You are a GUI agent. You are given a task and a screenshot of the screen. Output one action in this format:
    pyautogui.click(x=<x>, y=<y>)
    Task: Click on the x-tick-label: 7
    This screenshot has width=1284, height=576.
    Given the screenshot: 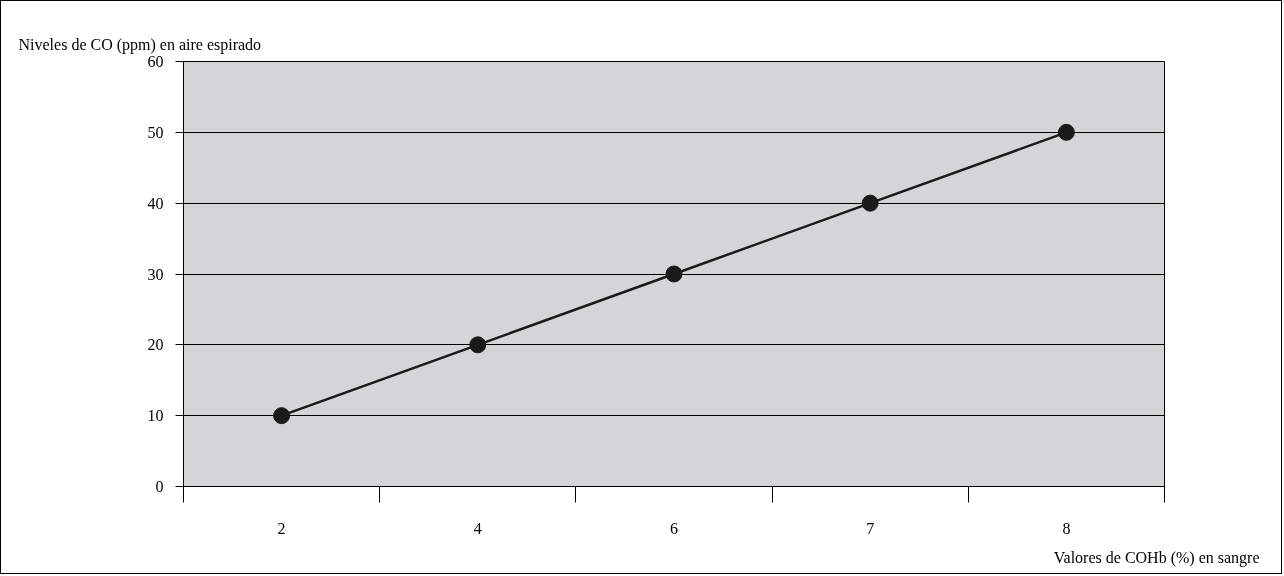 What is the action you would take?
    pyautogui.click(x=870, y=528)
    